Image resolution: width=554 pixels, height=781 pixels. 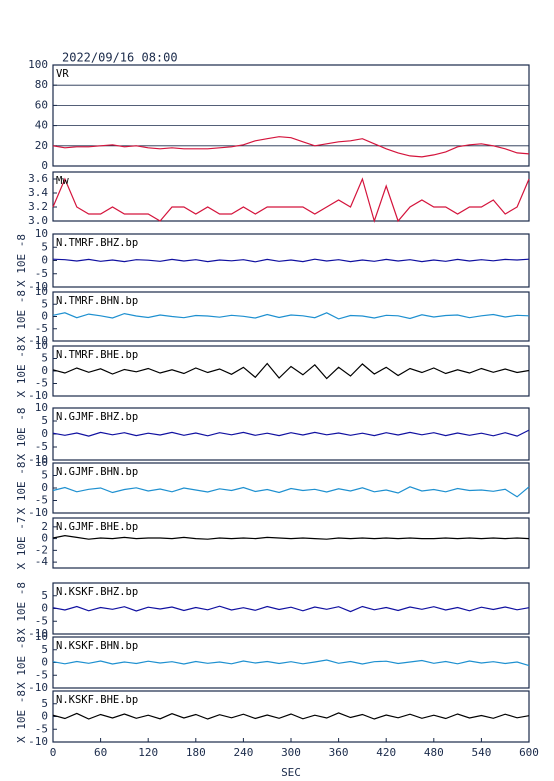 What do you see at coordinates (42, 561) in the screenshot?
I see `y-tick-label: -4` at bounding box center [42, 561].